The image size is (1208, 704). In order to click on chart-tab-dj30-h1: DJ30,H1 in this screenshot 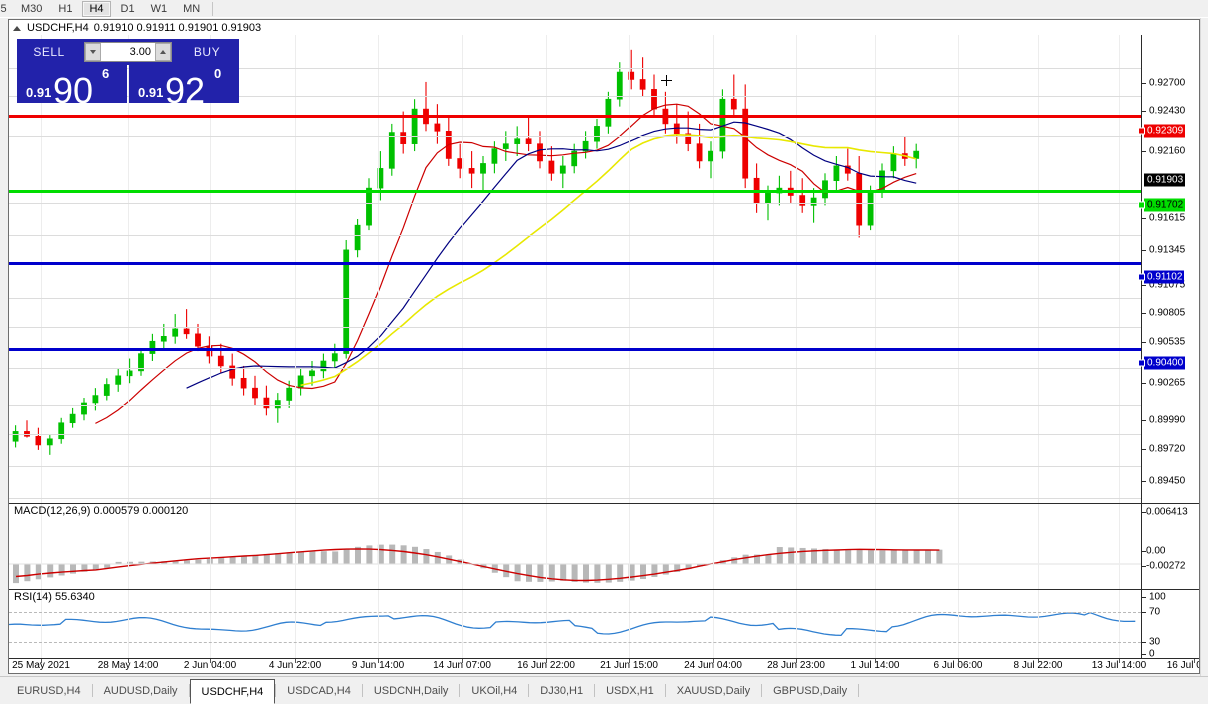, I will do `click(562, 690)`.